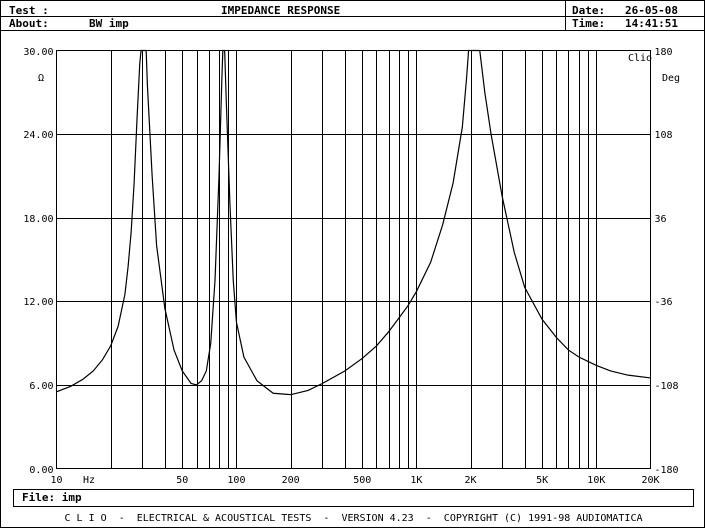  What do you see at coordinates (71, 497) in the screenshot?
I see `file-name: imp` at bounding box center [71, 497].